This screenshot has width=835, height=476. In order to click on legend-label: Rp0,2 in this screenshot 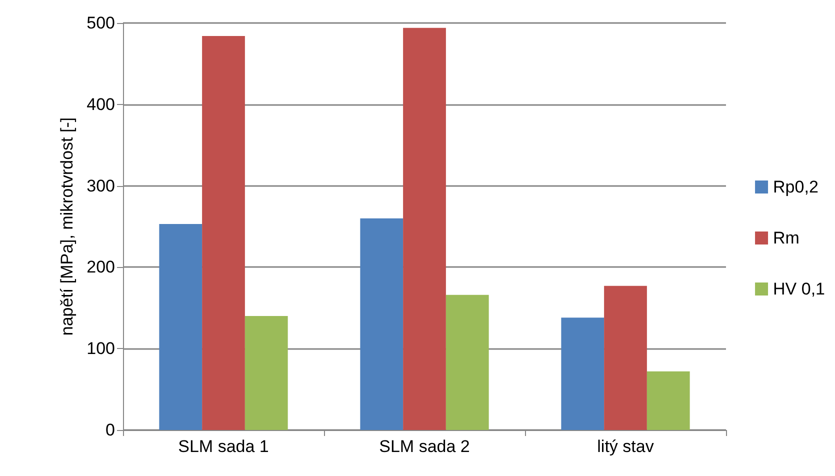, I will do `click(795, 187)`.